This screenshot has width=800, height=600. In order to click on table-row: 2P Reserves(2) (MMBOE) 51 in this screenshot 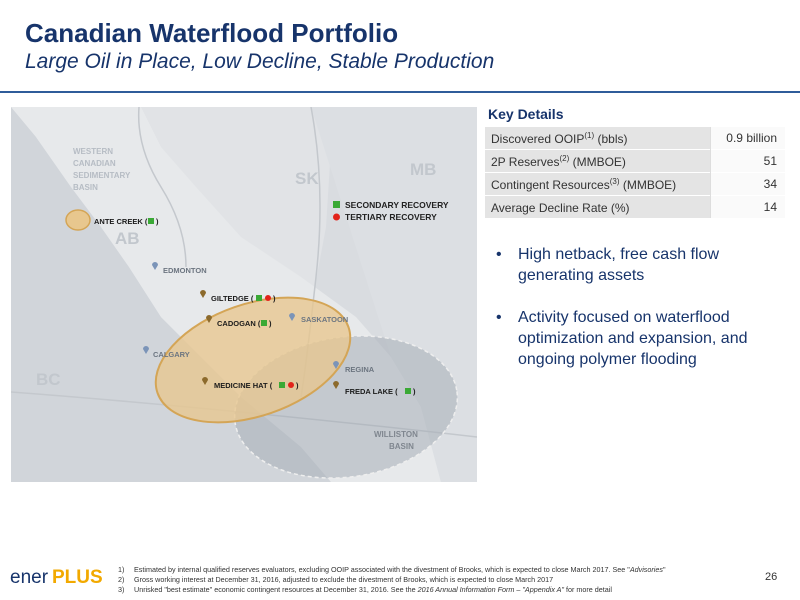, I will do `click(635, 161)`.